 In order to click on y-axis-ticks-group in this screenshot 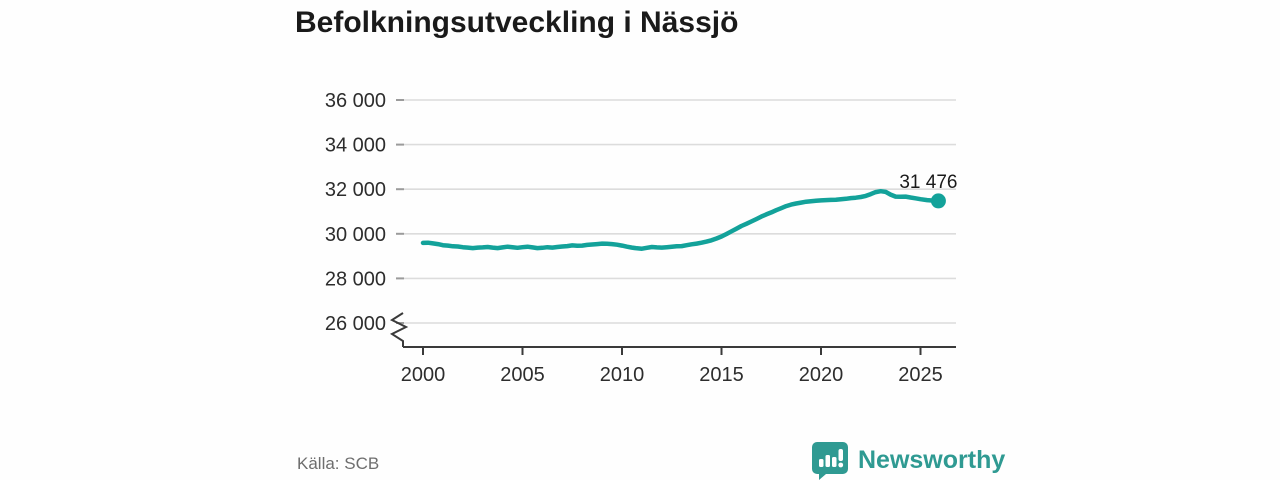, I will do `click(400, 211)`.